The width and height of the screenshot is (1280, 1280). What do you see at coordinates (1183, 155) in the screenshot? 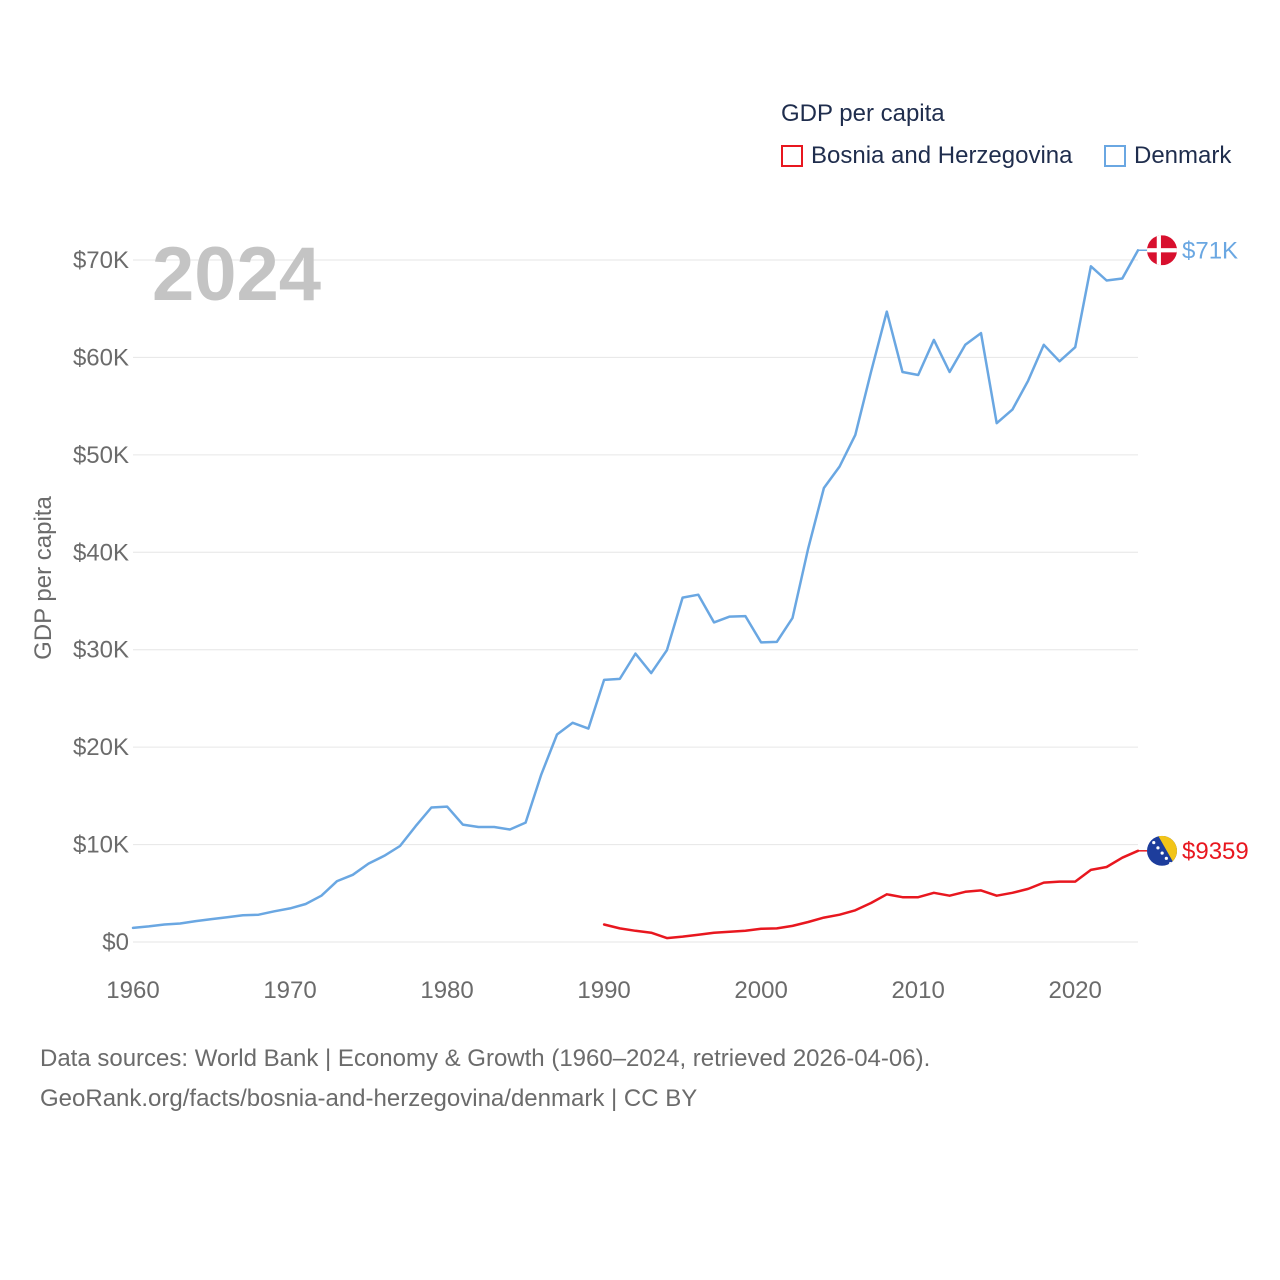
I see `legend-label-denmark: Denmark` at bounding box center [1183, 155].